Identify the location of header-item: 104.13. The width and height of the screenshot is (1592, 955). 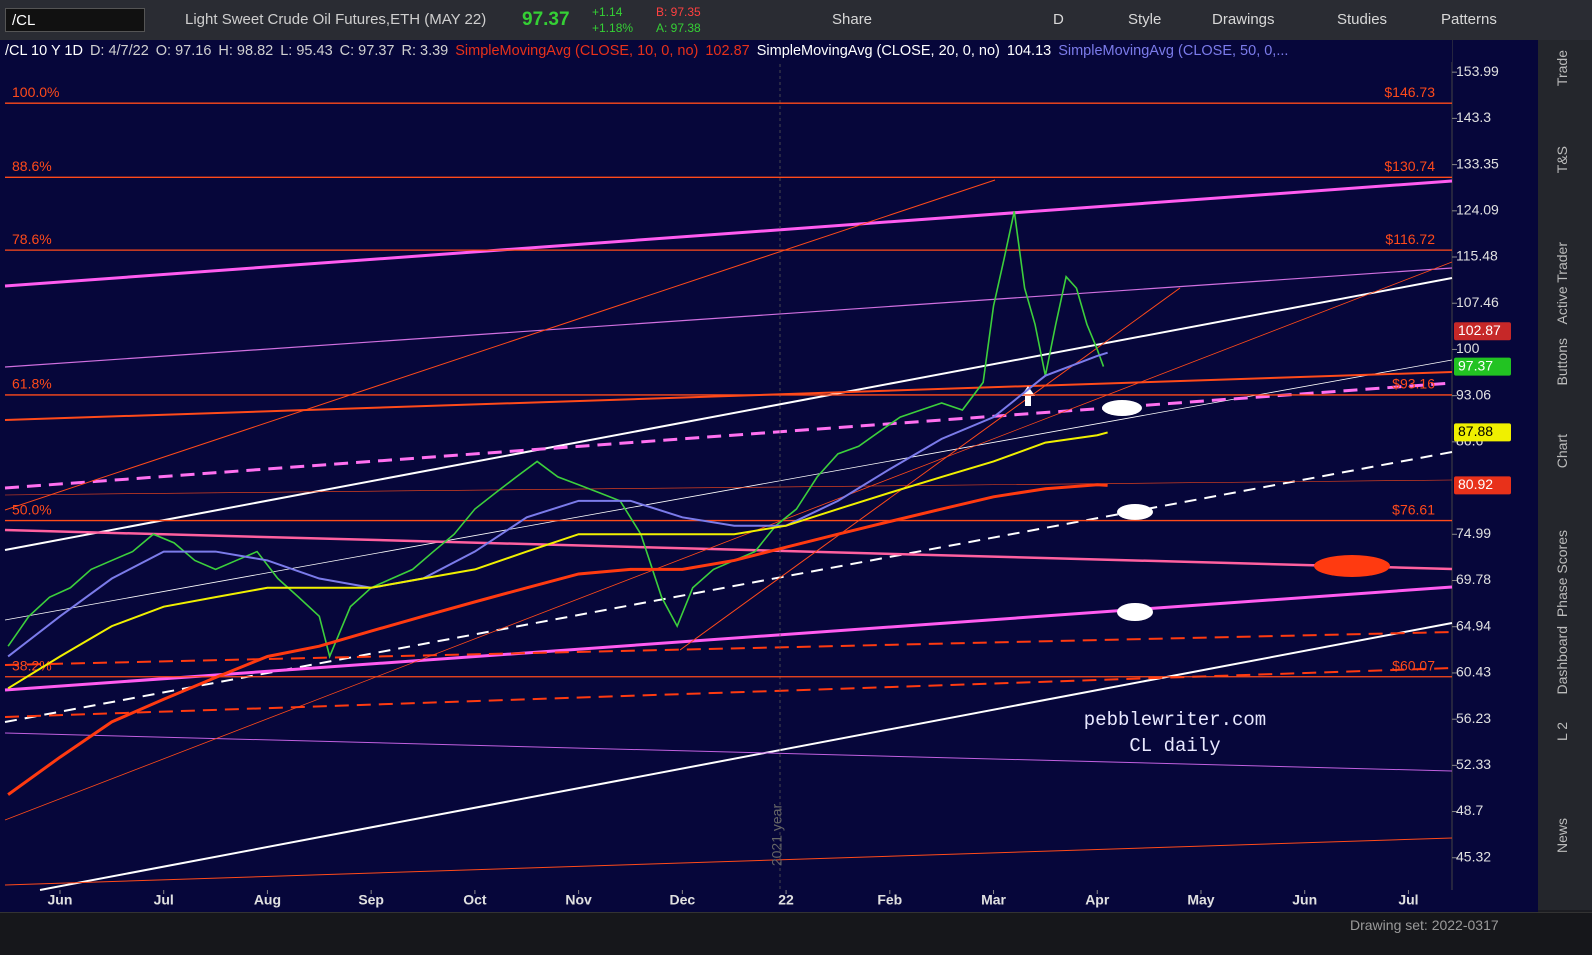
(1029, 51).